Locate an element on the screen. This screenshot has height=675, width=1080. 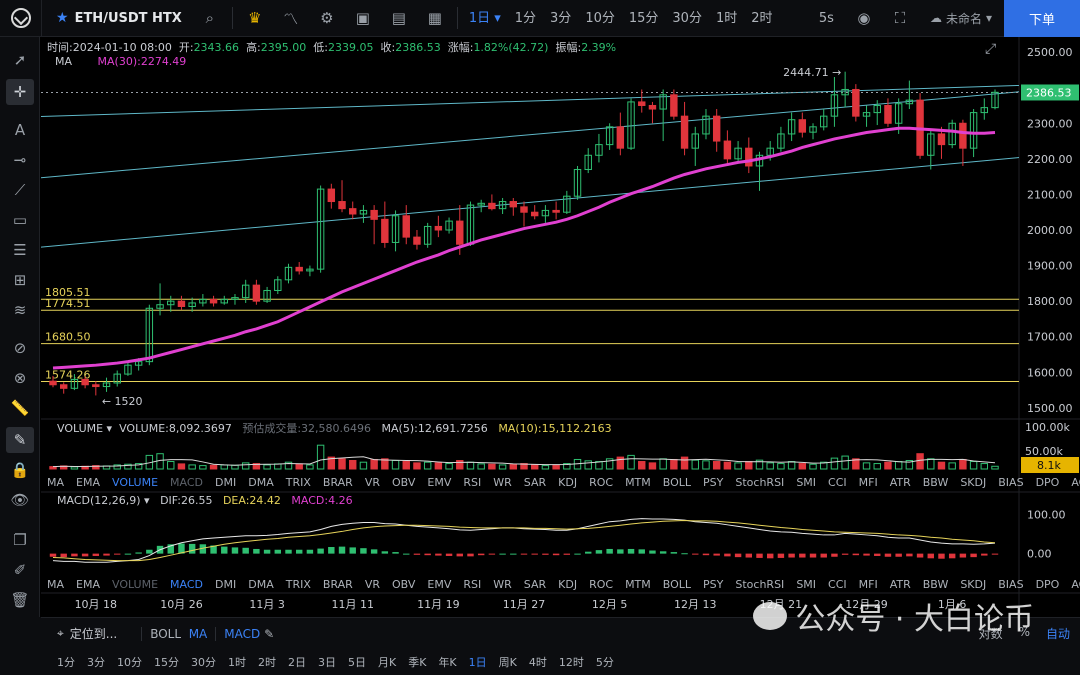
period-12: 年K is located at coordinates (447, 662).